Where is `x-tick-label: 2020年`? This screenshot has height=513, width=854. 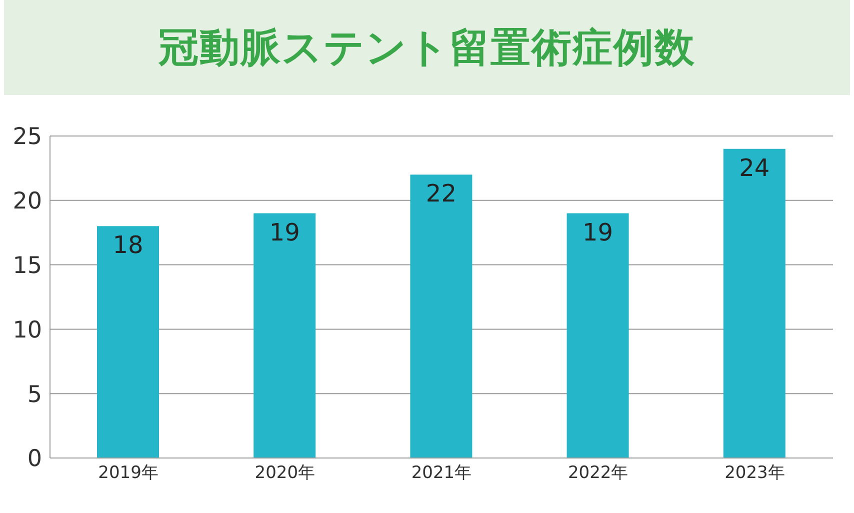 x-tick-label: 2020年 is located at coordinates (285, 473).